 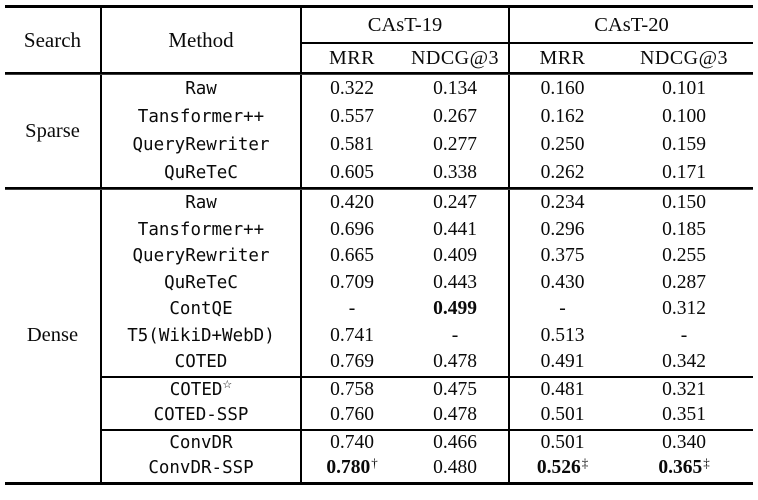 I want to click on method-name: ConvDR, so click(x=201, y=442).